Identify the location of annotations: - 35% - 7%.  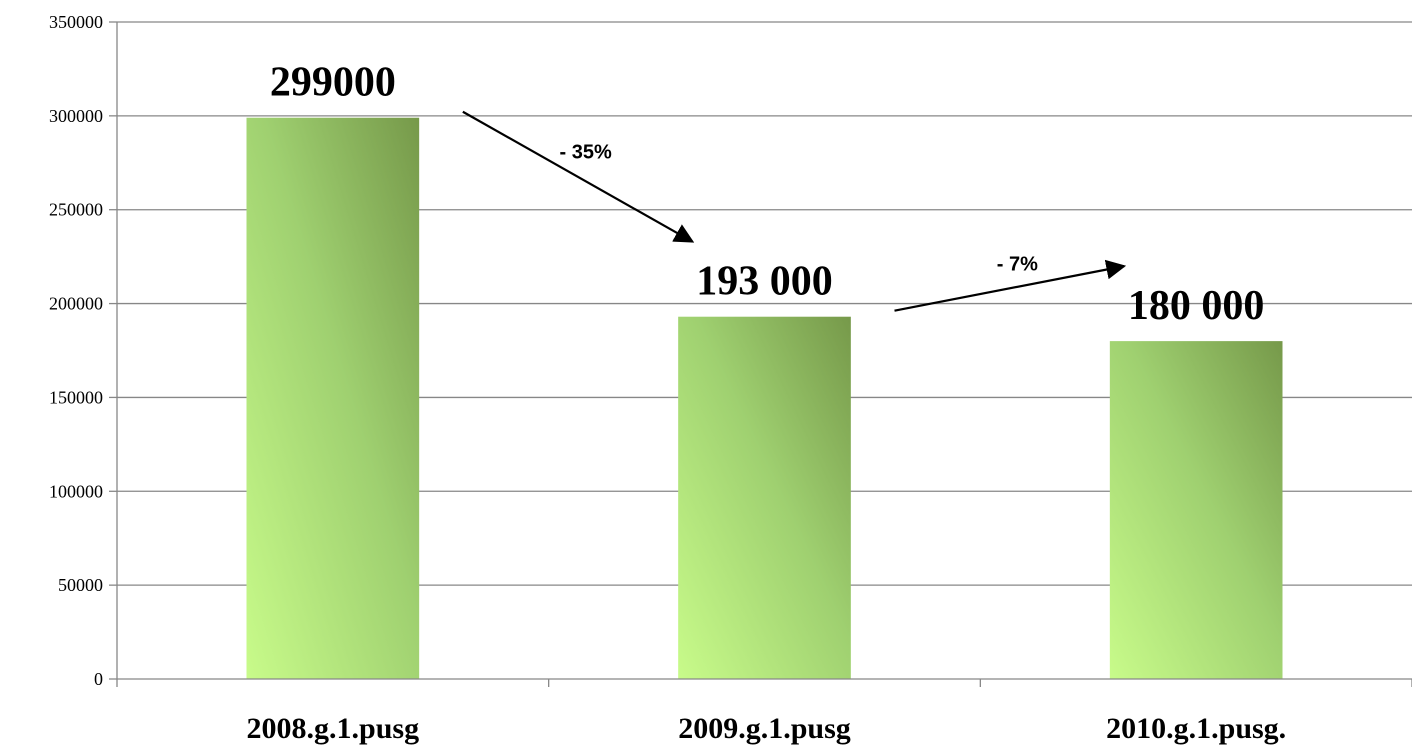
(794, 211).